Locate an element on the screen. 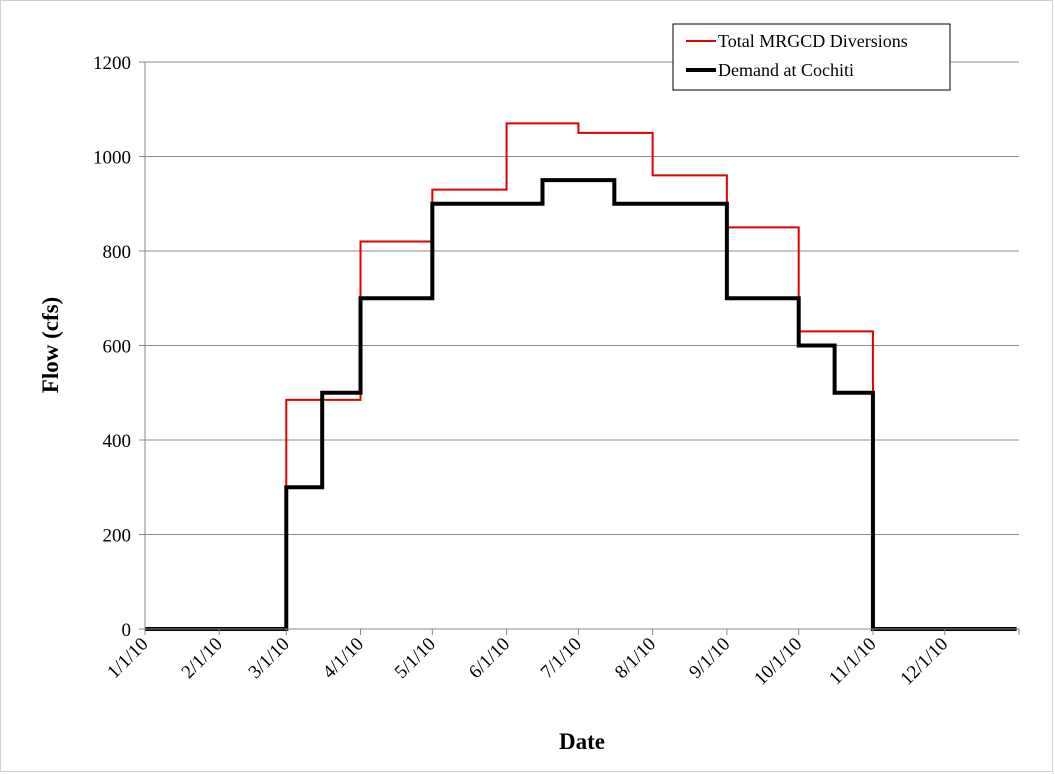 This screenshot has width=1055, height=774. legend: Total MRGCD Diversions Demand at Cochiti is located at coordinates (811, 57).